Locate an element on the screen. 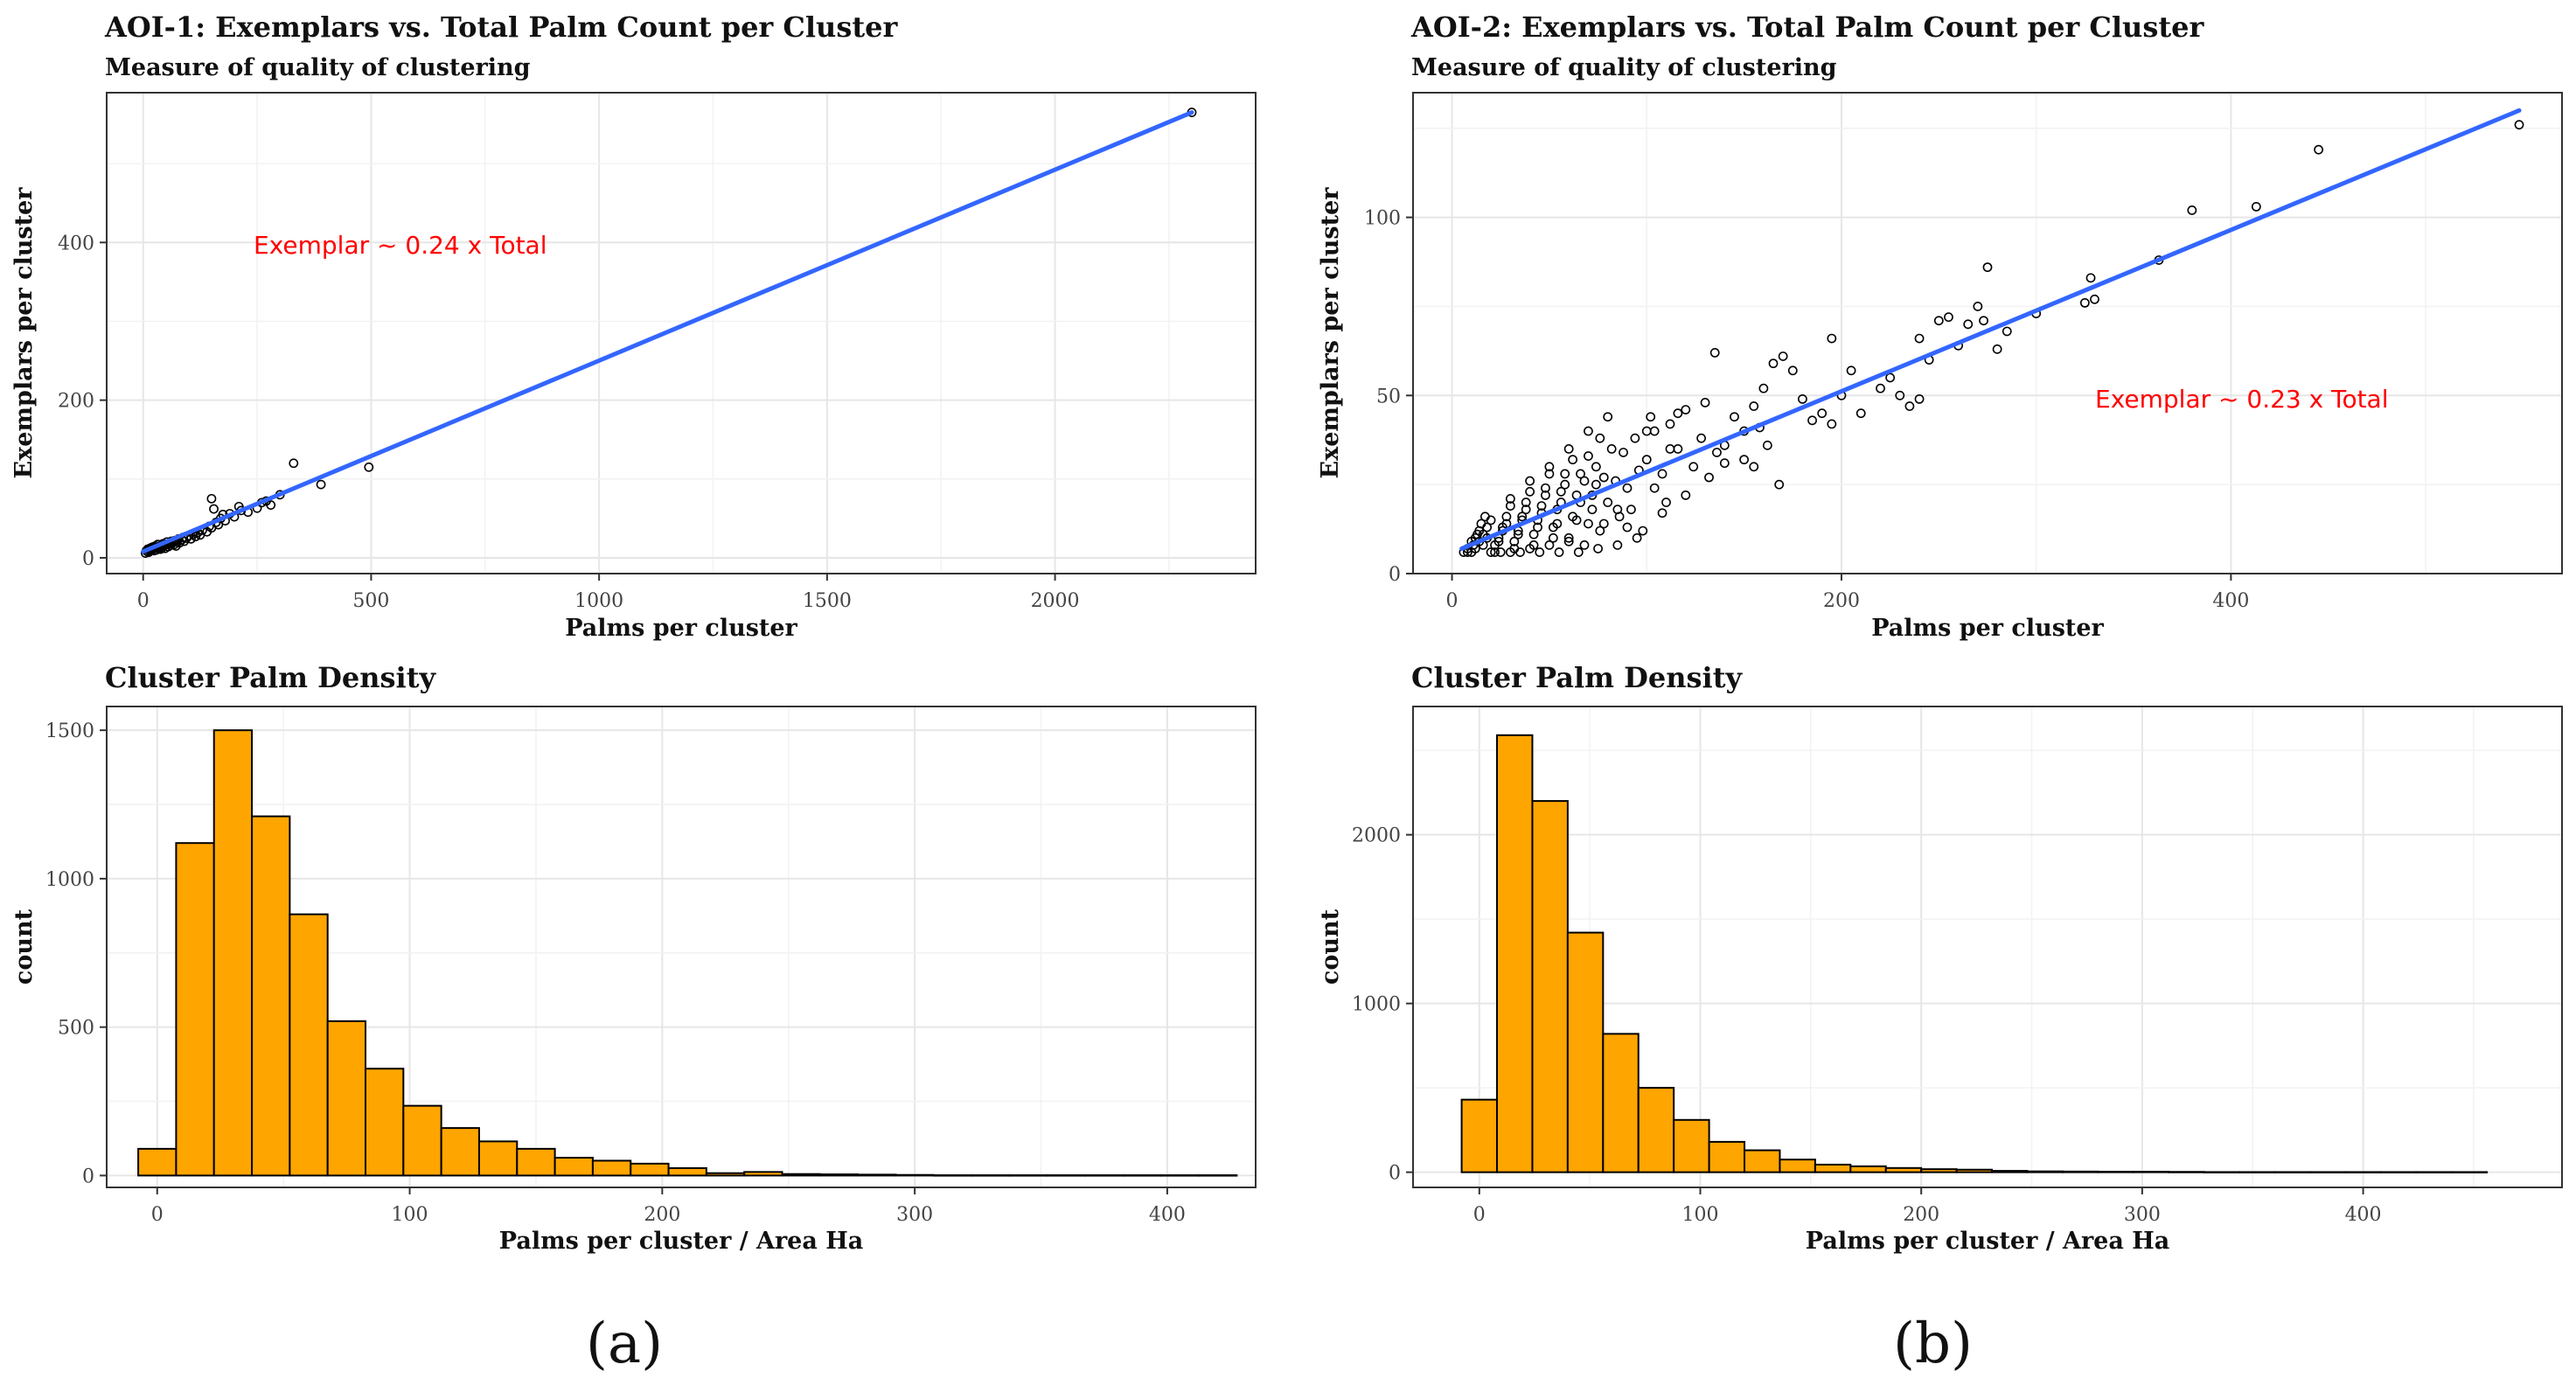 Image resolution: width=2576 pixels, height=1399 pixels. y-tick-label: 1000 is located at coordinates (69, 880).